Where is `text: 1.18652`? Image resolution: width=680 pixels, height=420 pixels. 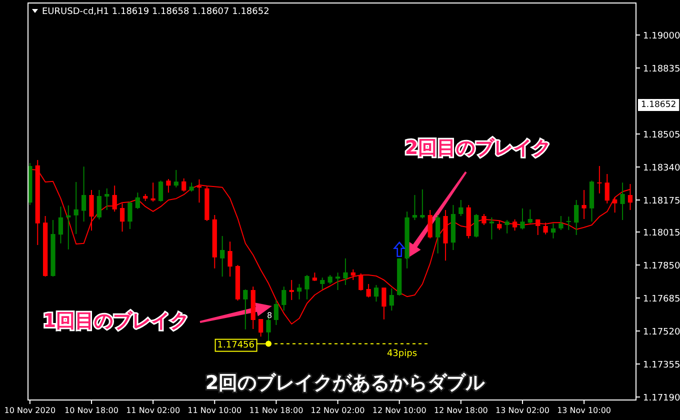 text: 1.18652 is located at coordinates (658, 105).